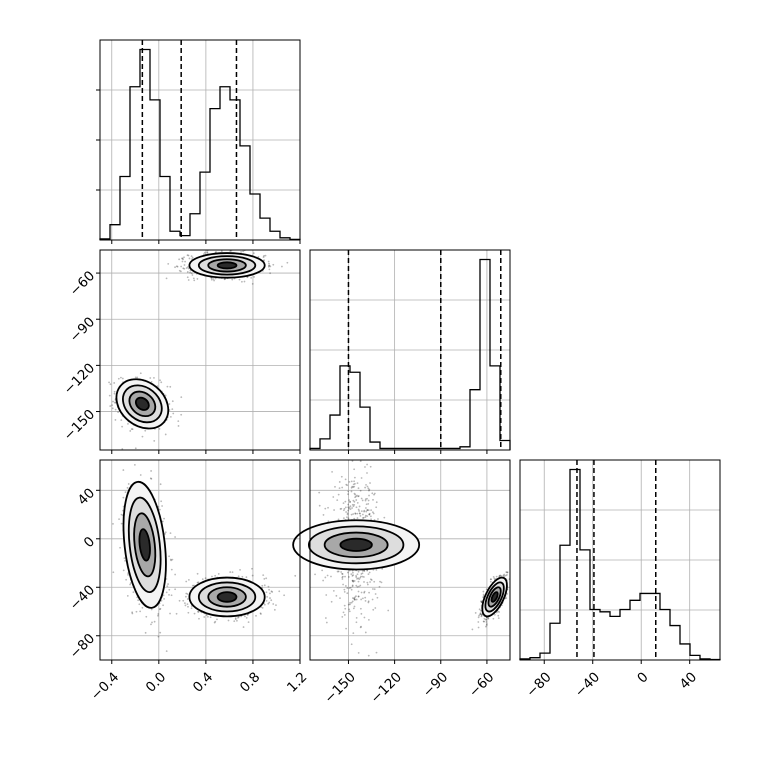 Image resolution: width=760 pixels, height=760 pixels. Describe the element at coordinates (144, 556) in the screenshot. I see `scatter-blob` at that location.